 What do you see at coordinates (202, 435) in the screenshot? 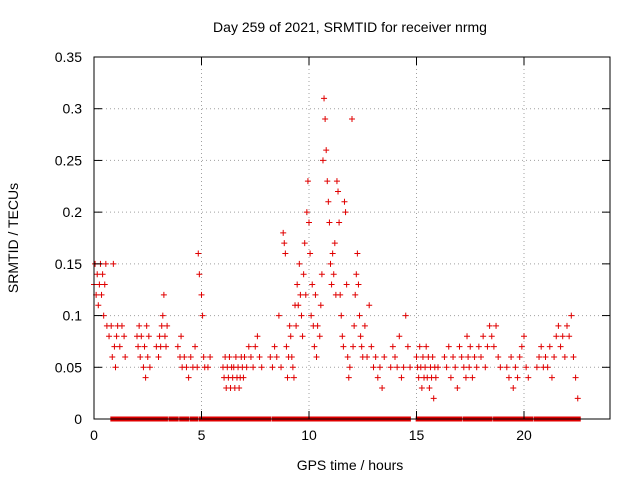
I see `x-tick-label: 5` at bounding box center [202, 435].